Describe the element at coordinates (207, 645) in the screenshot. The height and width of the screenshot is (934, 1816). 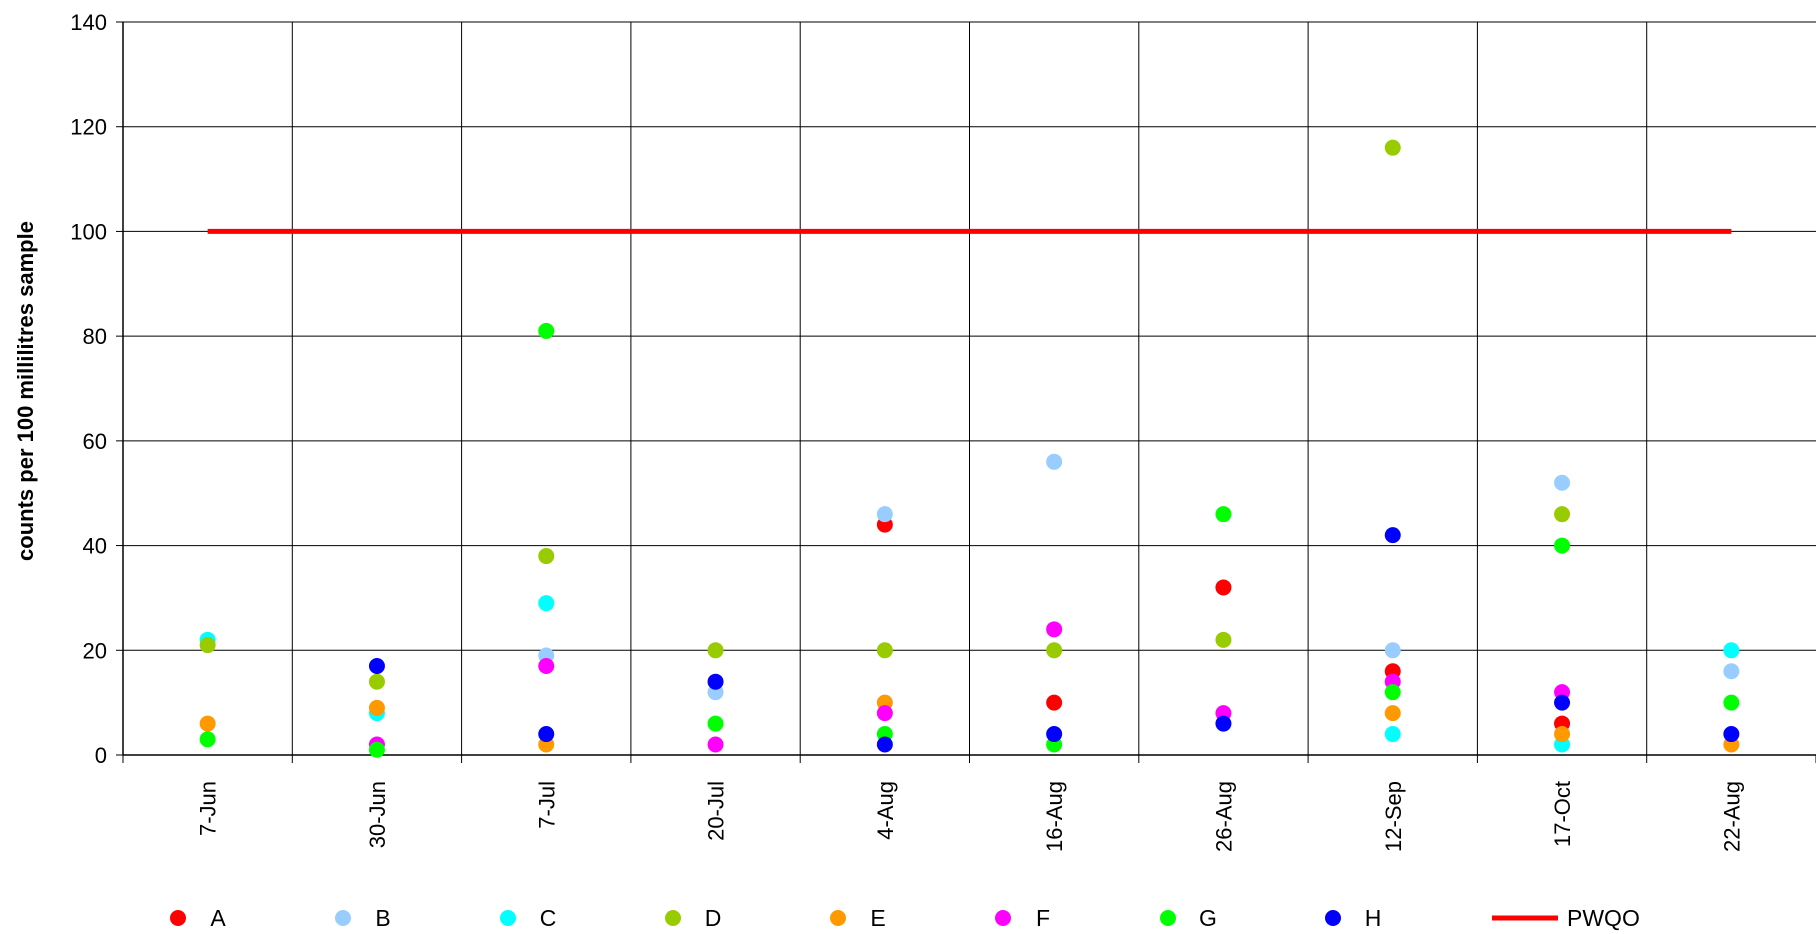
I see `point-D-7-Jun` at that location.